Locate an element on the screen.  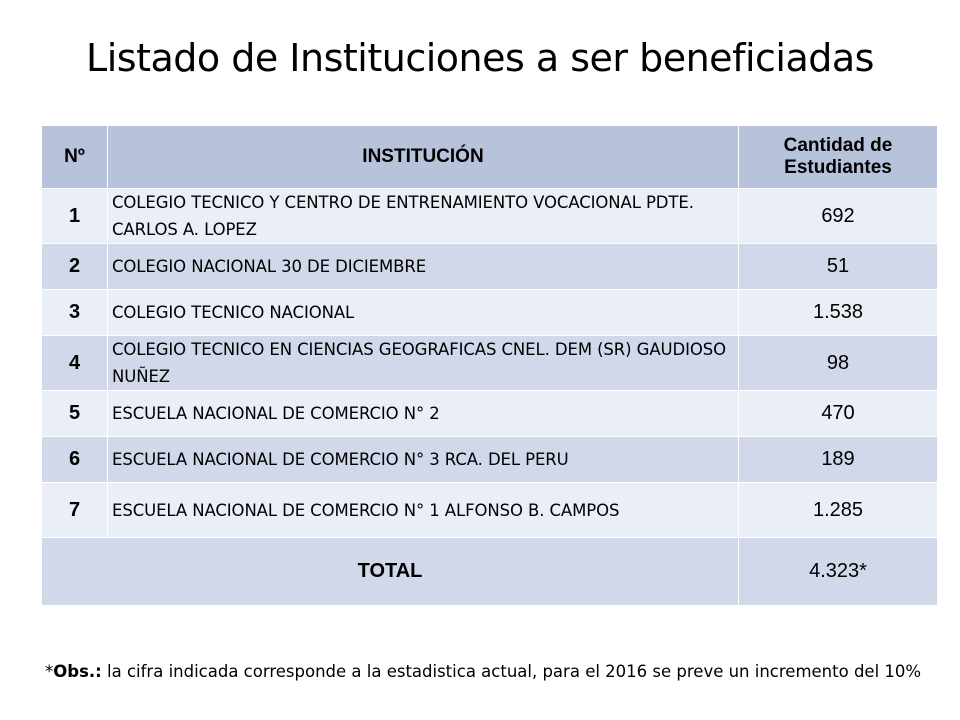
table-row: 5 ESCUELA NACIONAL DE COMERCIO N° 2 470 is located at coordinates (489, 413).